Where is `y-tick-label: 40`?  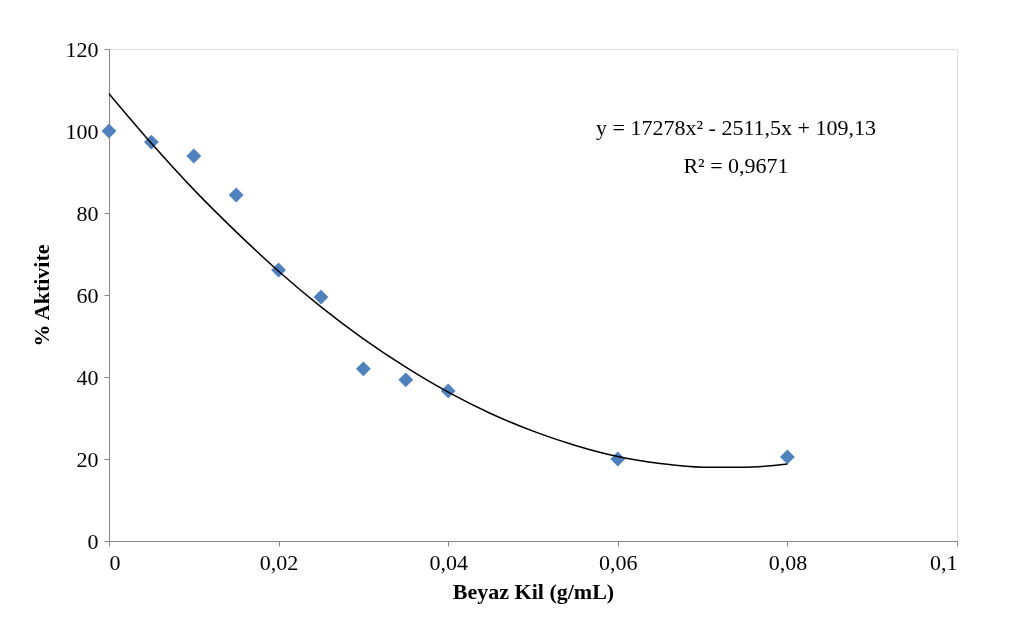 y-tick-label: 40 is located at coordinates (87, 377).